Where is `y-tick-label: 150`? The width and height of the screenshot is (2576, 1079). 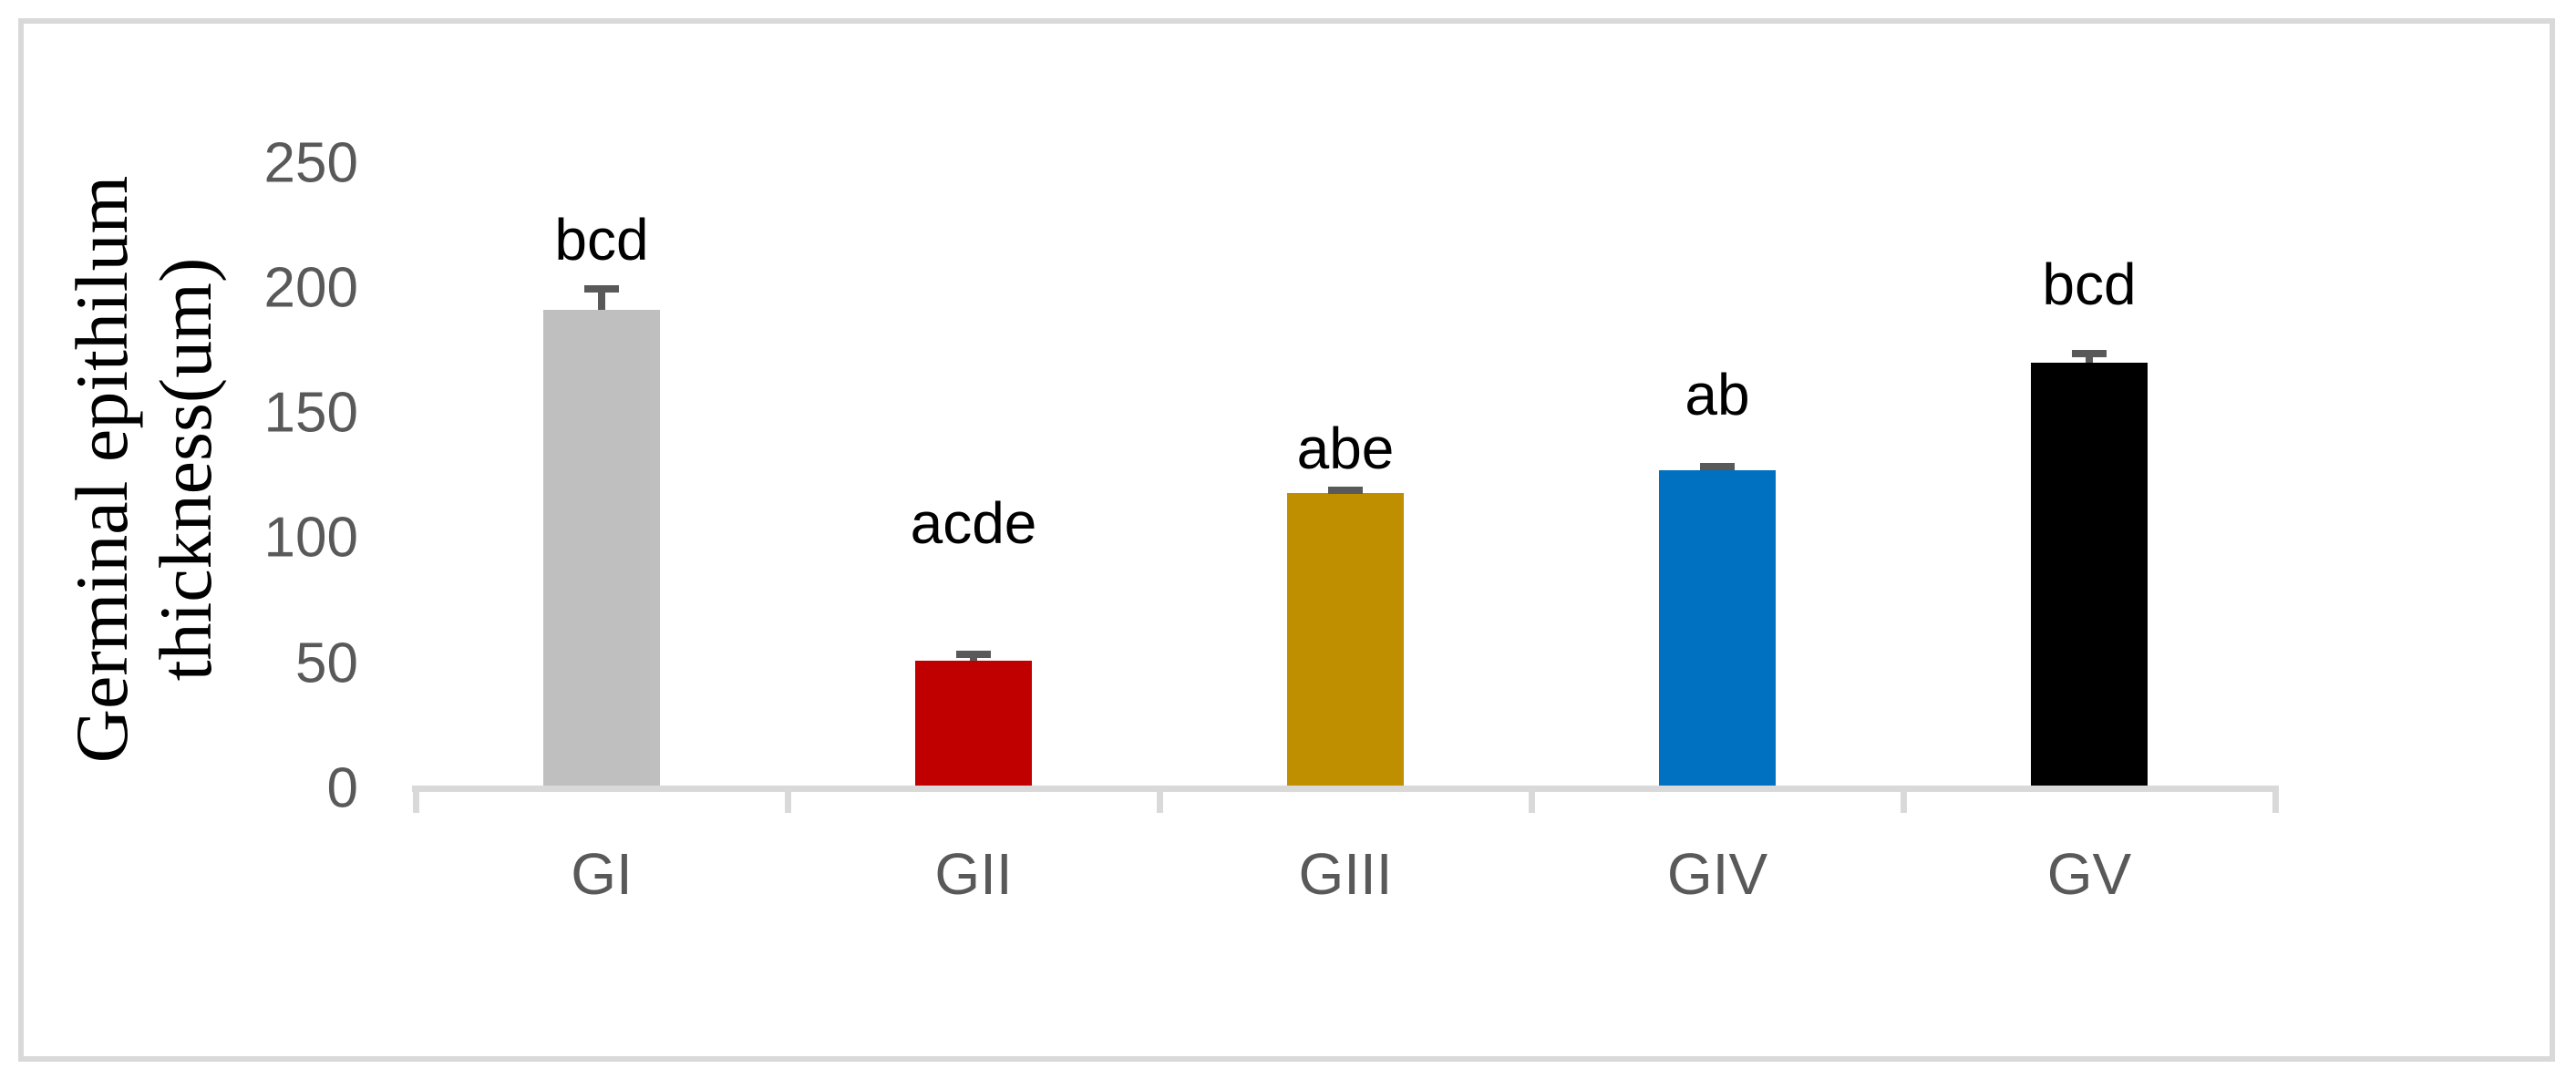 y-tick-label: 150 is located at coordinates (310, 413).